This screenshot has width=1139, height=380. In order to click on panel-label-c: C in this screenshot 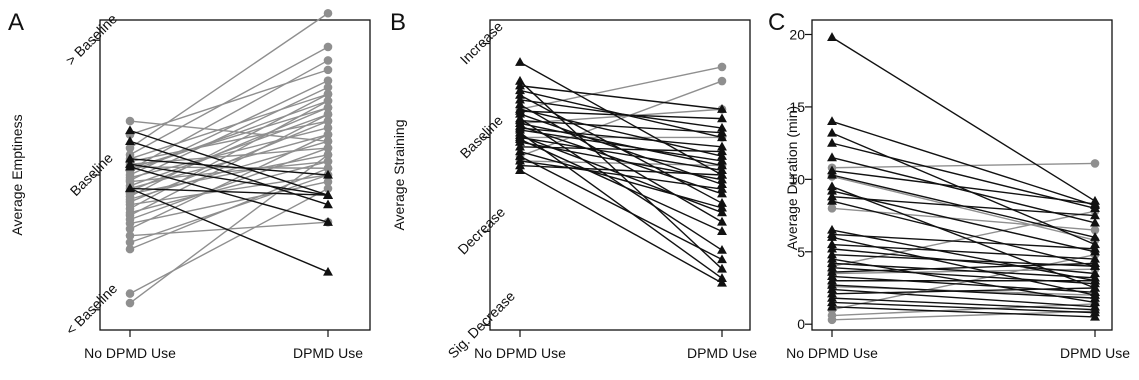, I will do `click(776, 22)`.